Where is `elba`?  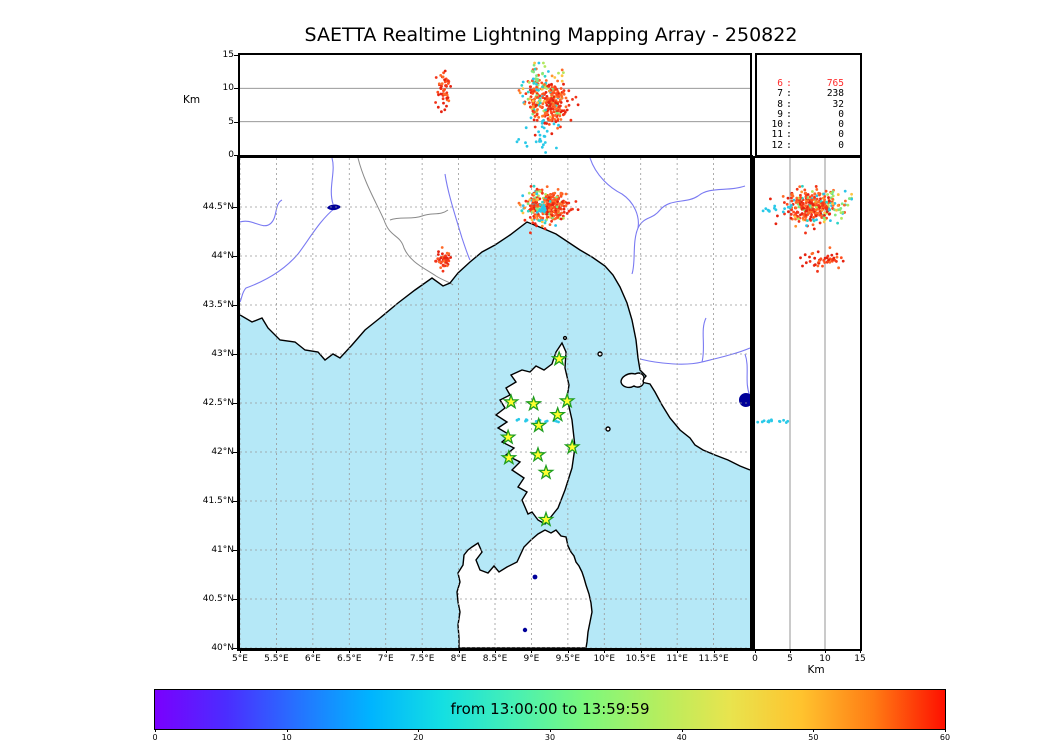
elba is located at coordinates (632, 380).